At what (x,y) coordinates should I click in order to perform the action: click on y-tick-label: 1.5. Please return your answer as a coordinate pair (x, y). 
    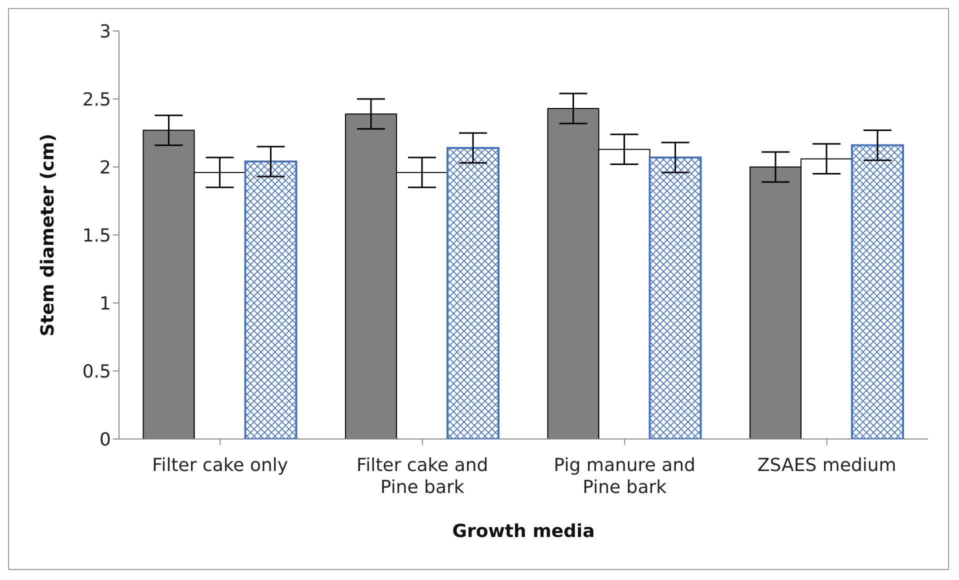
    Looking at the image, I should click on (96, 235).